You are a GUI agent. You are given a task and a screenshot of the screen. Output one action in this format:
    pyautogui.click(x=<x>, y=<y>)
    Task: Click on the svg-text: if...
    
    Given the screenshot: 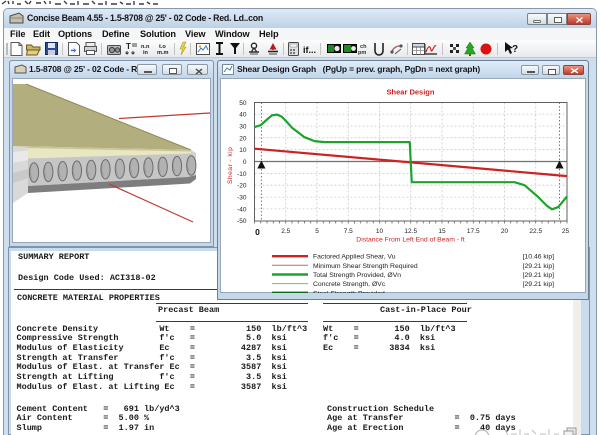 What is the action you would take?
    pyautogui.click(x=309, y=50)
    